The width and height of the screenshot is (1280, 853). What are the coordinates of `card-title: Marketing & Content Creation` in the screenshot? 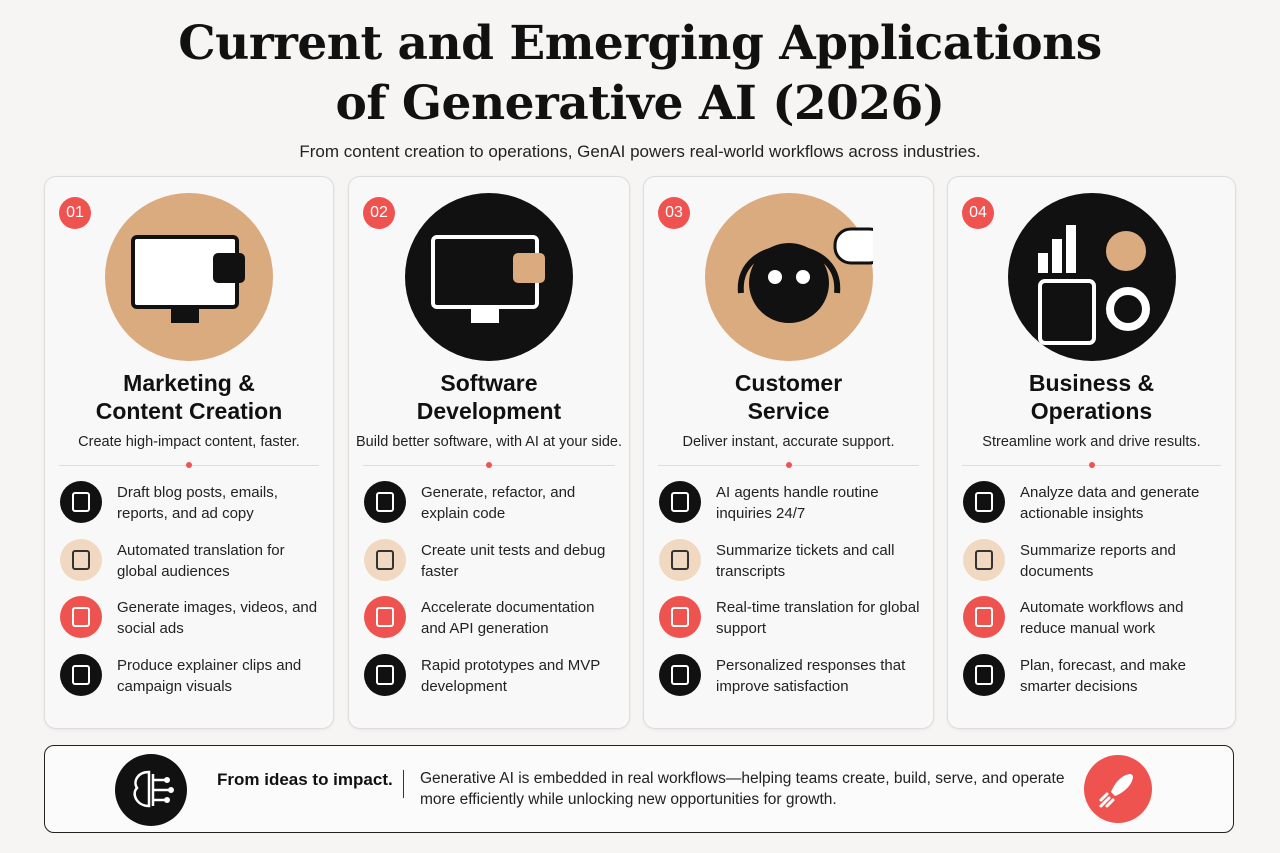 It's located at (189, 397).